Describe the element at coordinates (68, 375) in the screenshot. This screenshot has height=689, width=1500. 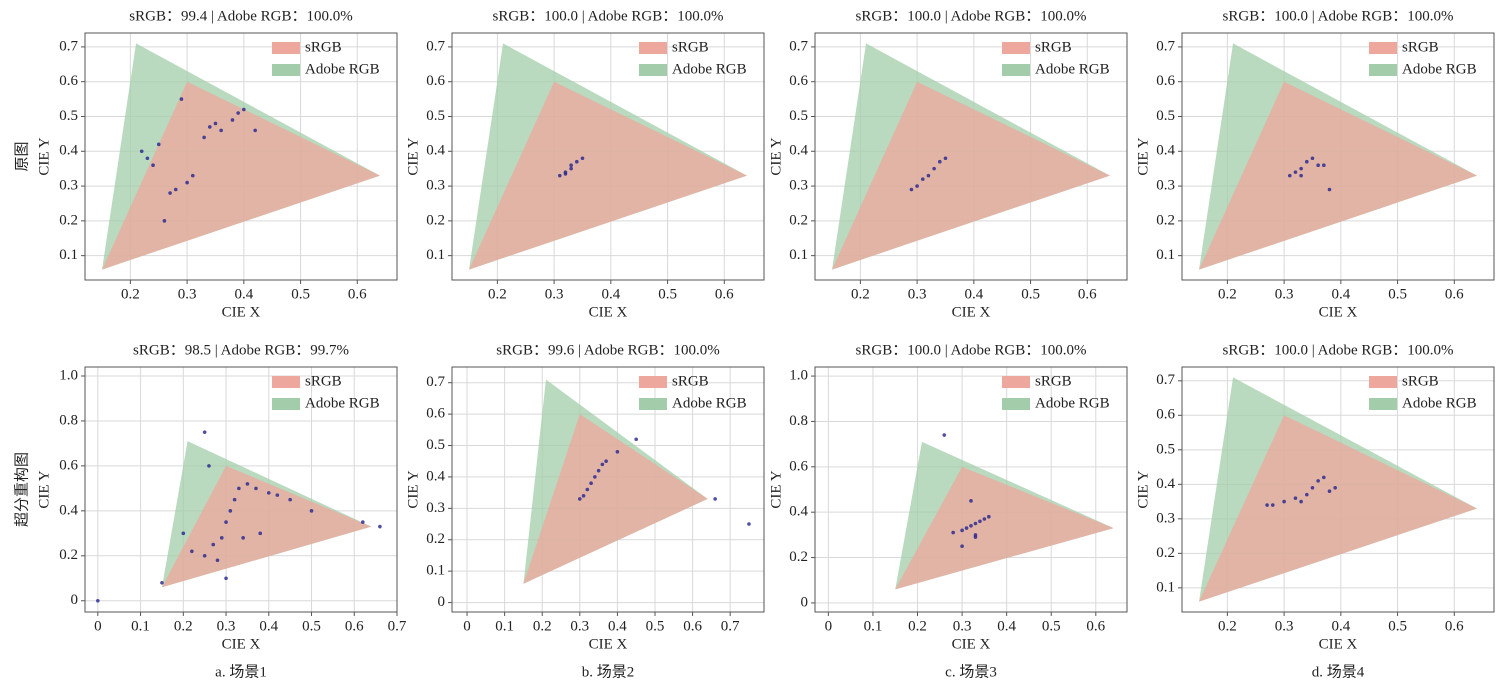
I see `y-tick-label: 1.0` at that location.